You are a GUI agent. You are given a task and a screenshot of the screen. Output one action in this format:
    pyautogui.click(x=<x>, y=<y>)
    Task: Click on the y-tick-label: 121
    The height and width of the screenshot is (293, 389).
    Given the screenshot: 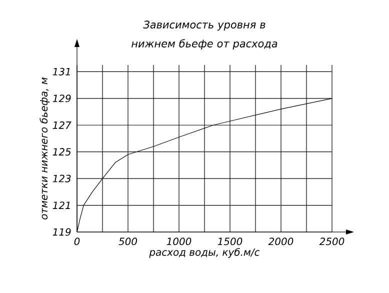 What is the action you would take?
    pyautogui.click(x=61, y=205)
    